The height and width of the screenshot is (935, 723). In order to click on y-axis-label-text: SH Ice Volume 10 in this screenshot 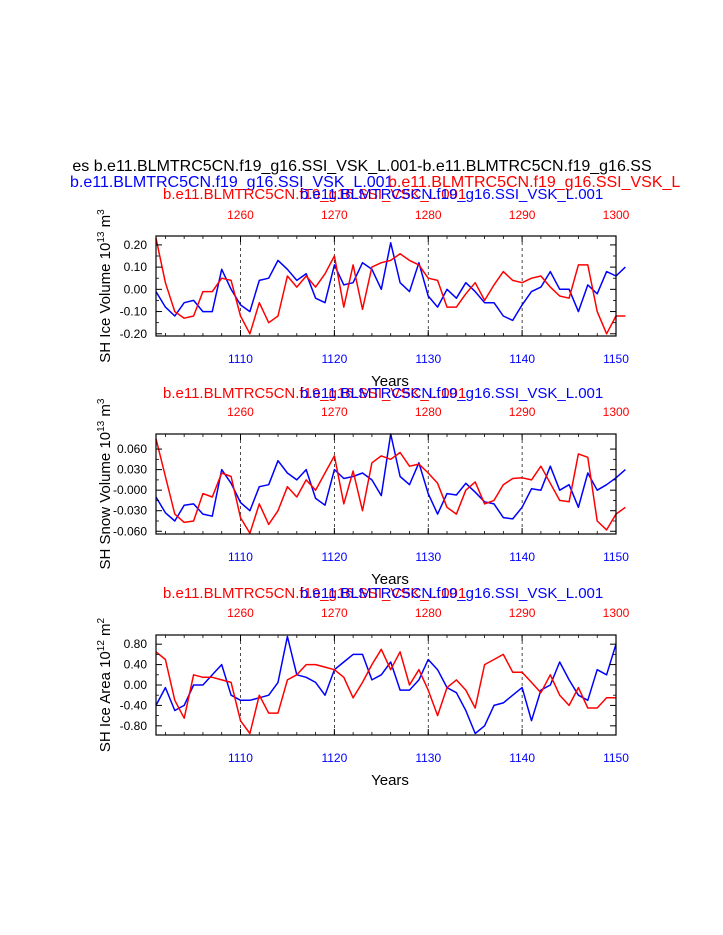, I will do `click(105, 303)`.